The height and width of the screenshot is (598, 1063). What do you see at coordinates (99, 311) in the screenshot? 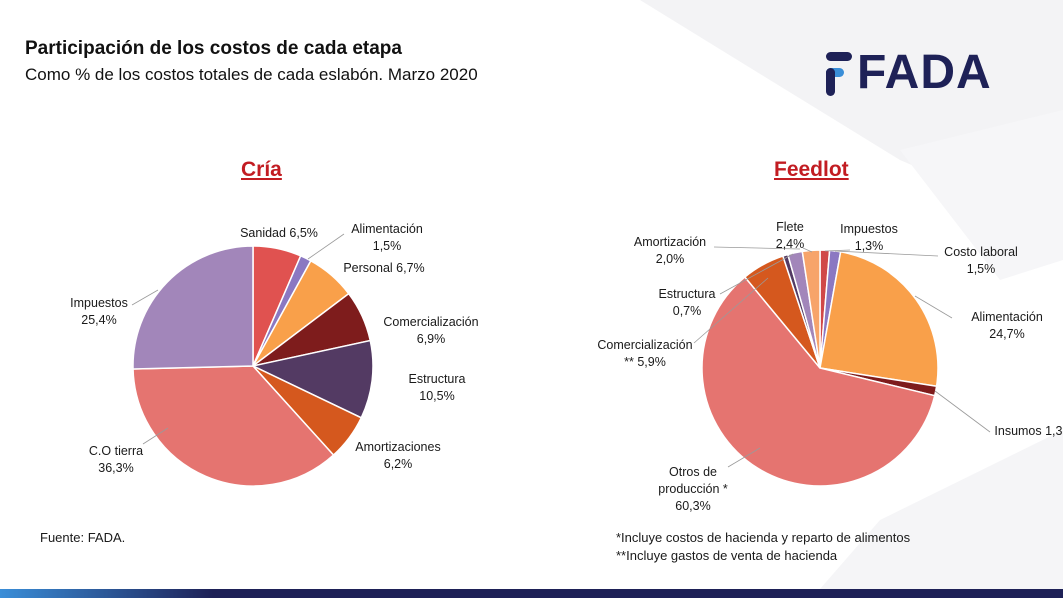
I see `slice-label: Impuestos 25,4%` at bounding box center [99, 311].